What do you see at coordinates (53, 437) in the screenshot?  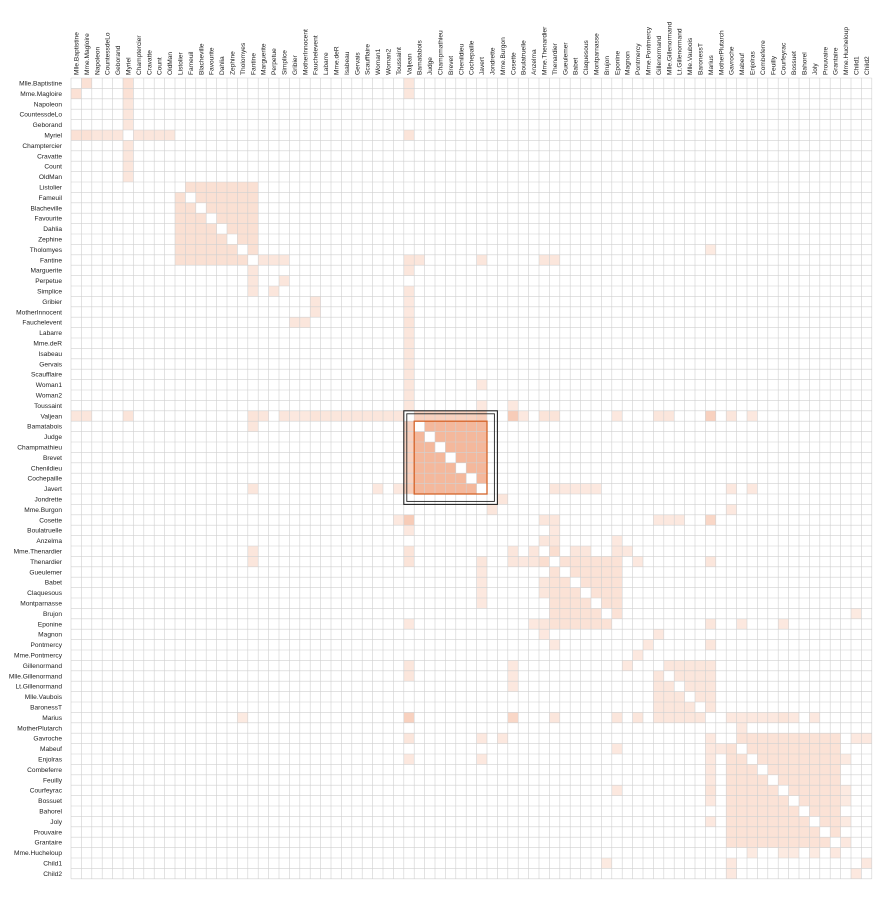 I see `row-label: Judge` at bounding box center [53, 437].